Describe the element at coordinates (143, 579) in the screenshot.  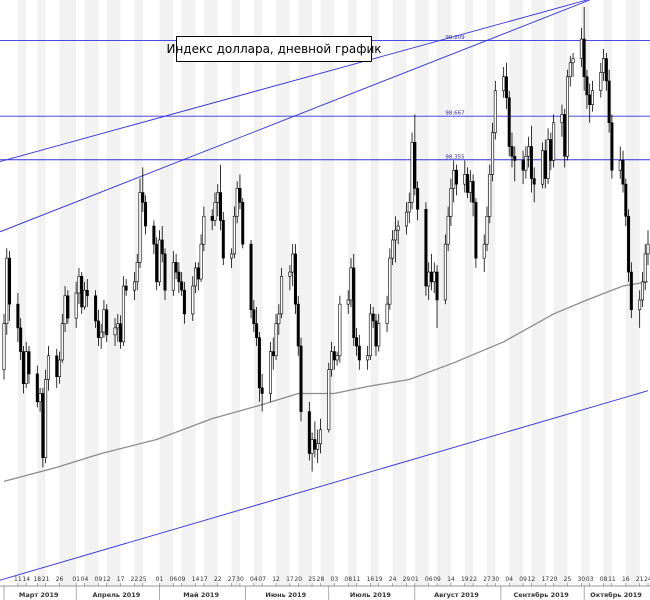
I see `day-tick-label: 25` at that location.